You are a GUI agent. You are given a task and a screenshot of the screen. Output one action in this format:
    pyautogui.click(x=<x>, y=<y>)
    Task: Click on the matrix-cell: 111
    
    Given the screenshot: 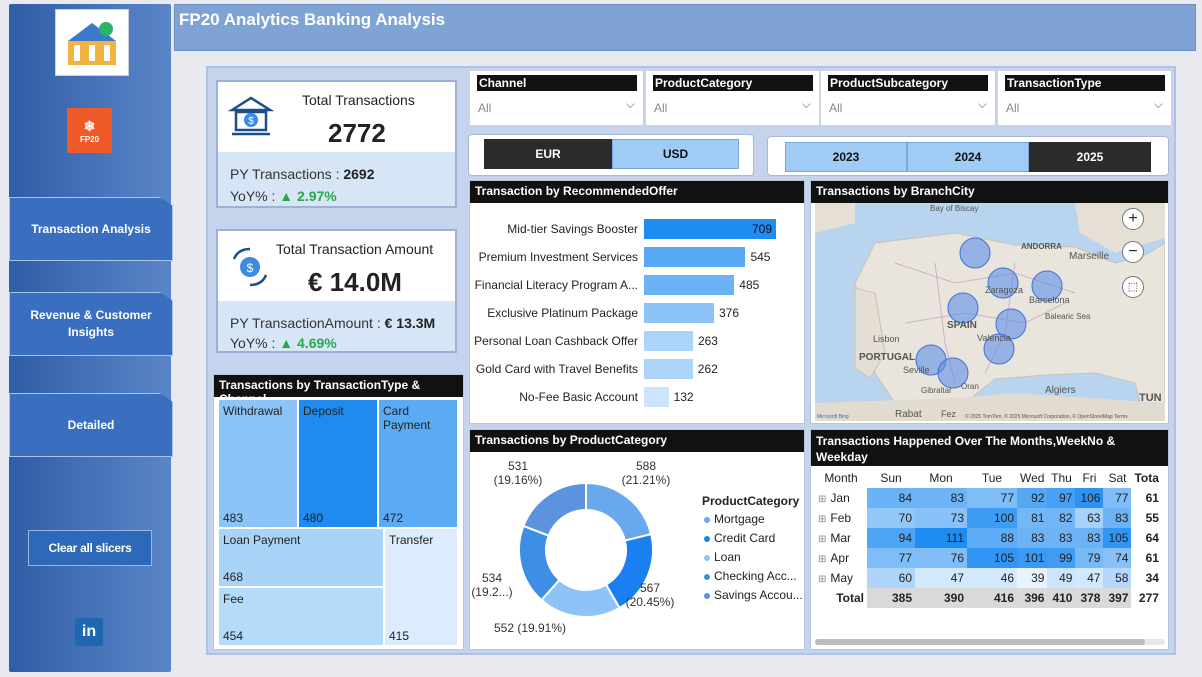 What is the action you would take?
    pyautogui.click(x=941, y=538)
    